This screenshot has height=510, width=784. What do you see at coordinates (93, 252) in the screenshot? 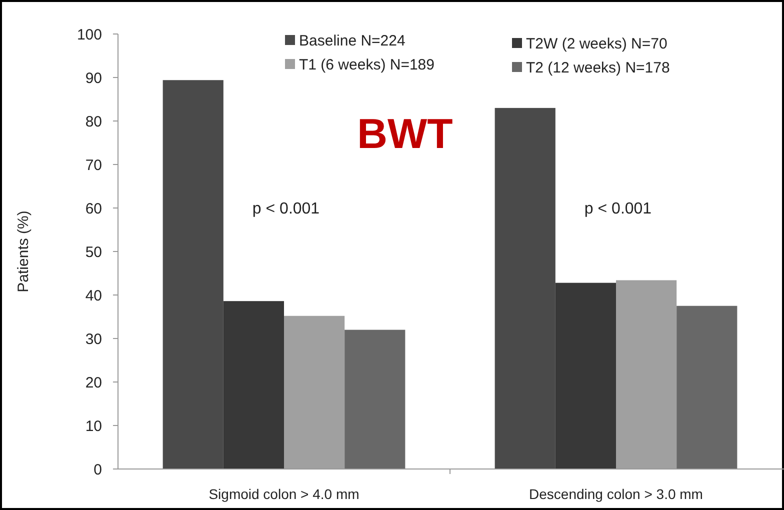
I see `y-tick-label: 50` at bounding box center [93, 252].